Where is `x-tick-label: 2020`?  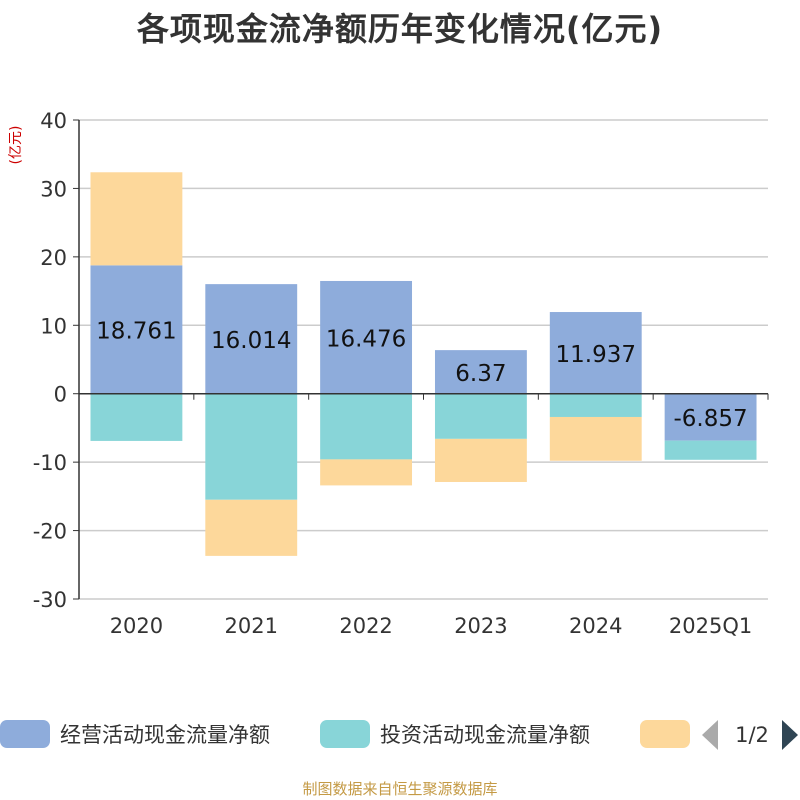 x-tick-label: 2020 is located at coordinates (136, 626).